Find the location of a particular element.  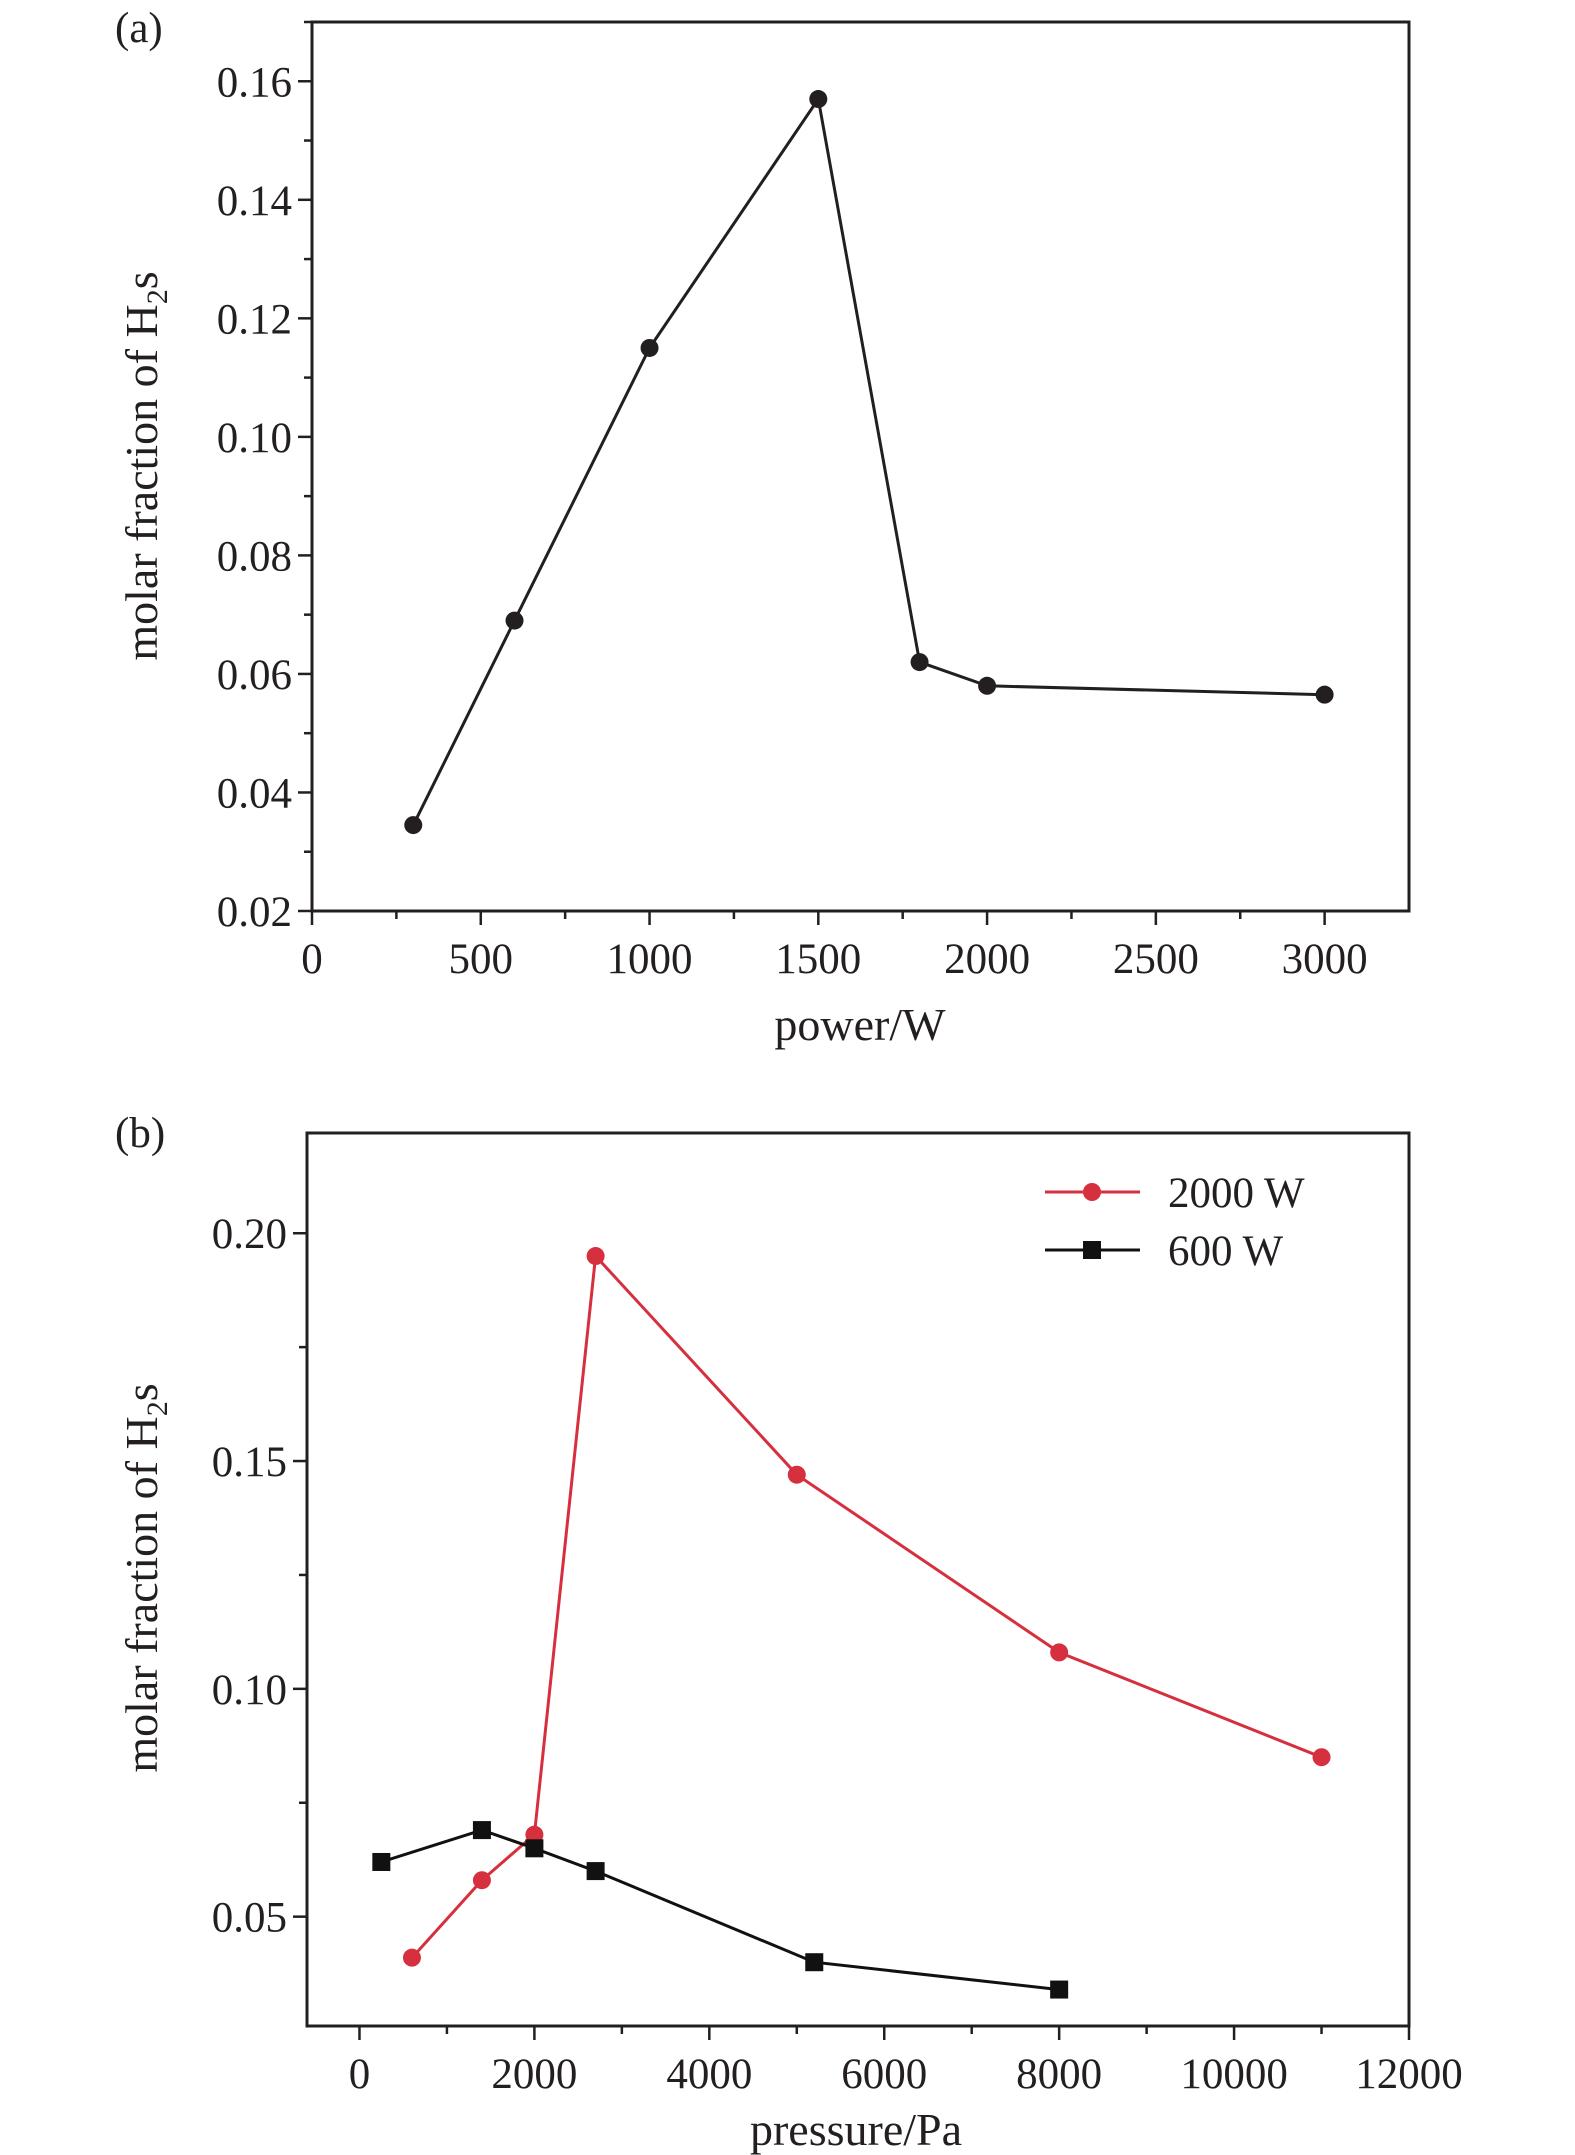

y-tick-label: 0.15 is located at coordinates (249, 1462).